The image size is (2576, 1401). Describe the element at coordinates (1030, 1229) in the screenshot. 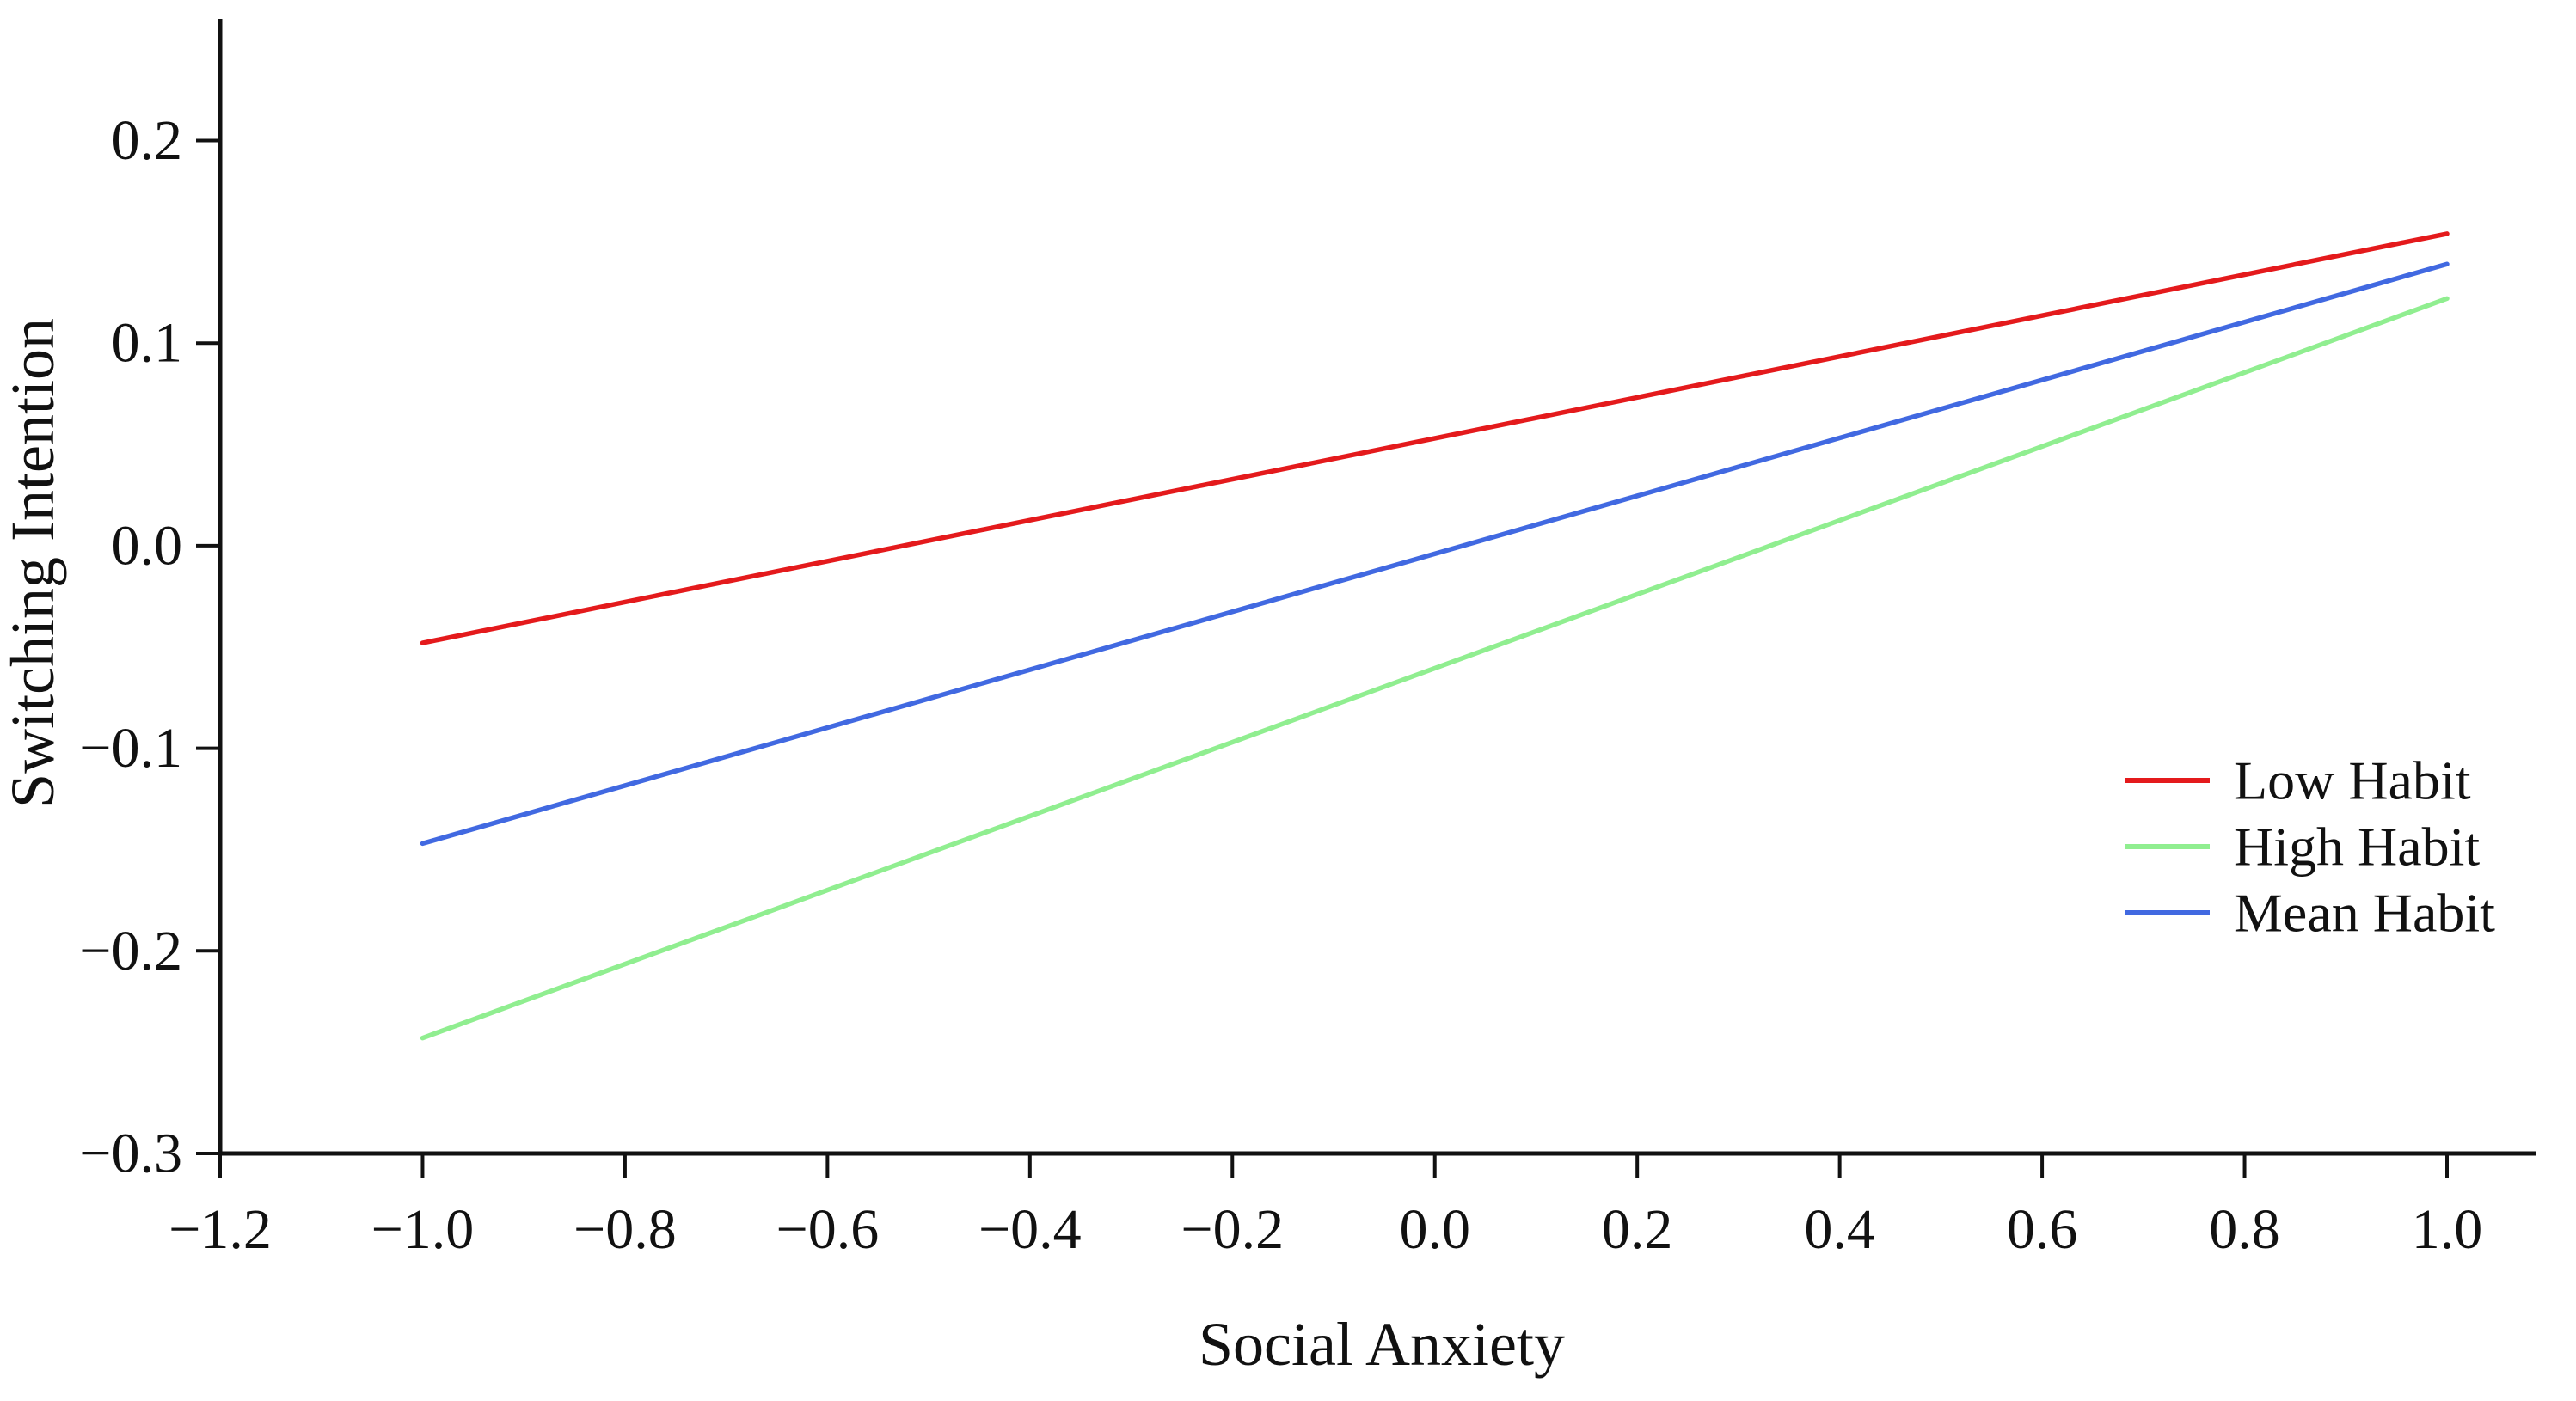

I see `x-tick-label: −0.4` at that location.